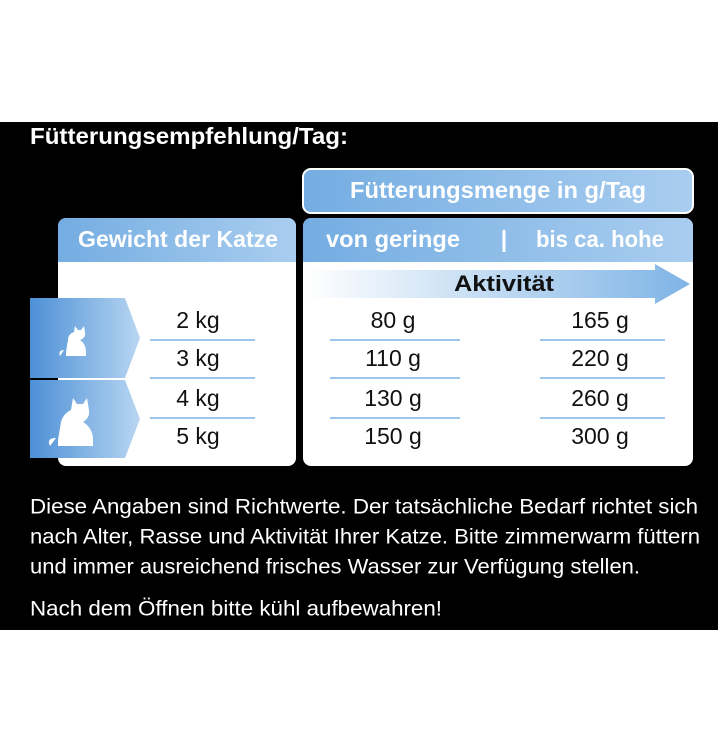 This screenshot has width=718, height=750. I want to click on activity-high: bis ca. hohe, so click(600, 239).